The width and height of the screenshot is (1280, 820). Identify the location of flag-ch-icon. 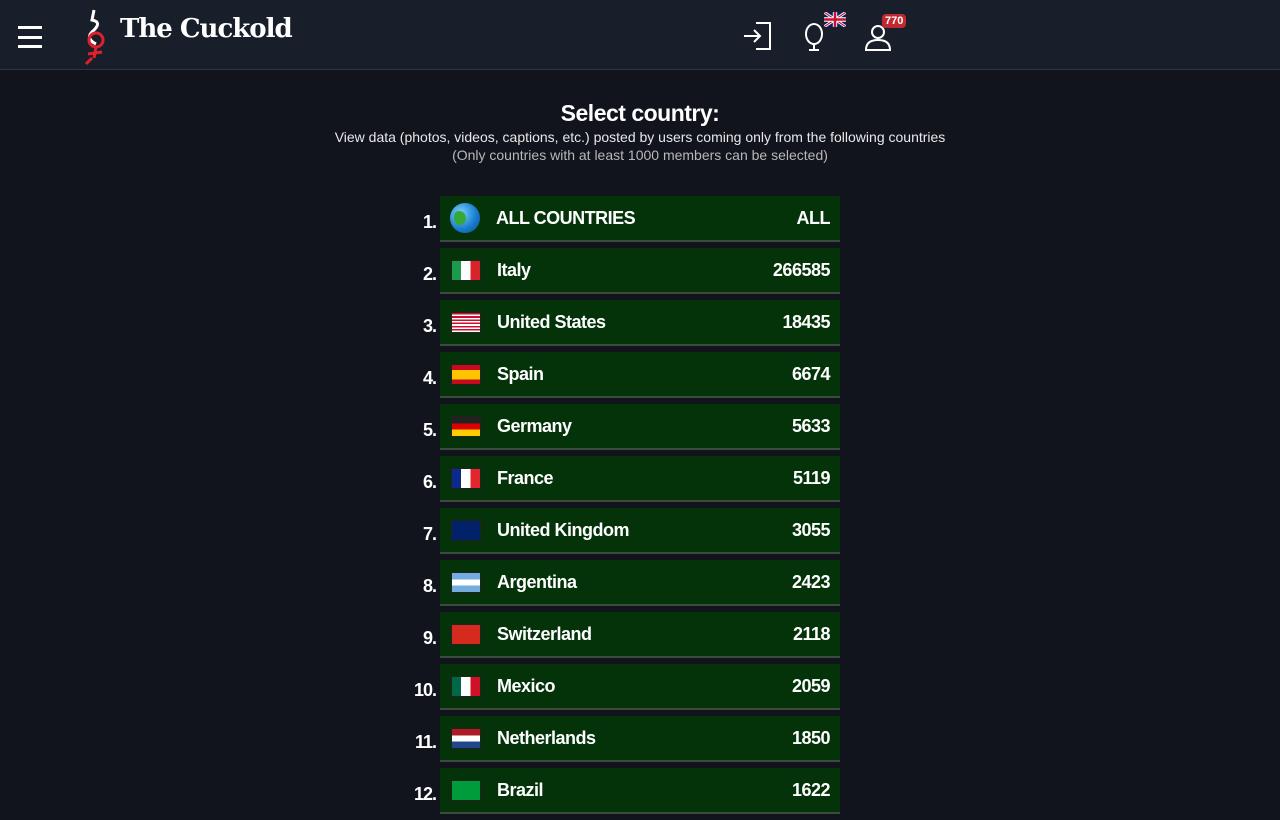
(466, 634).